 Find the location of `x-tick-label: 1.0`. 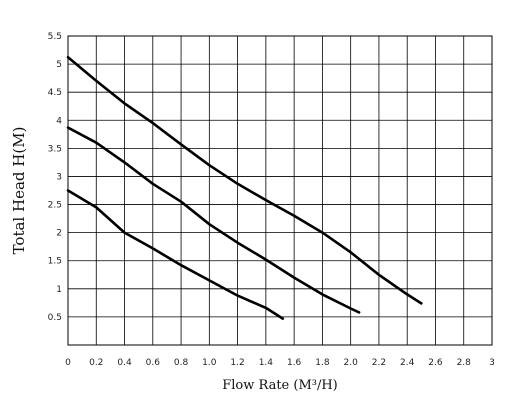

x-tick-label: 1.0 is located at coordinates (209, 363).